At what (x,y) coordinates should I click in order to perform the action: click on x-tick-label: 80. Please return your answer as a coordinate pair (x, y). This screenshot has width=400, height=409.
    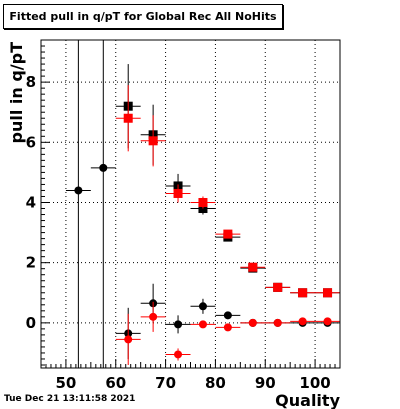
    Looking at the image, I should click on (215, 383).